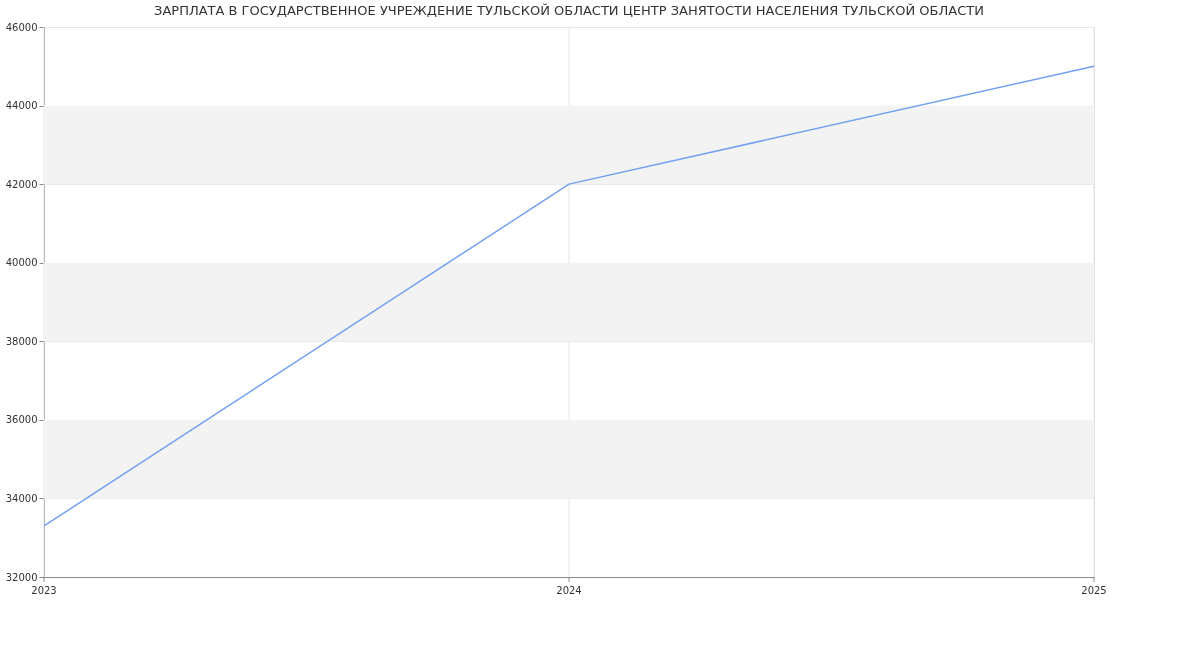 The height and width of the screenshot is (650, 1200). I want to click on y-tick-label: 40000, so click(21, 263).